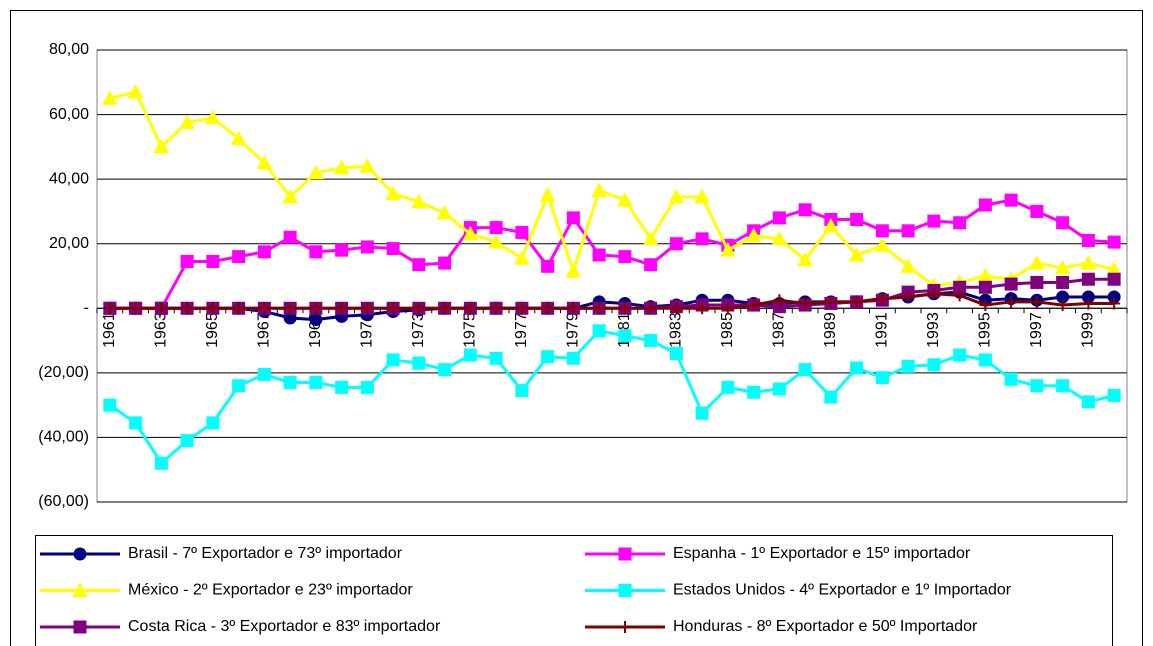 The width and height of the screenshot is (1153, 646). I want to click on y-tick-label: (60,00), so click(63, 501).